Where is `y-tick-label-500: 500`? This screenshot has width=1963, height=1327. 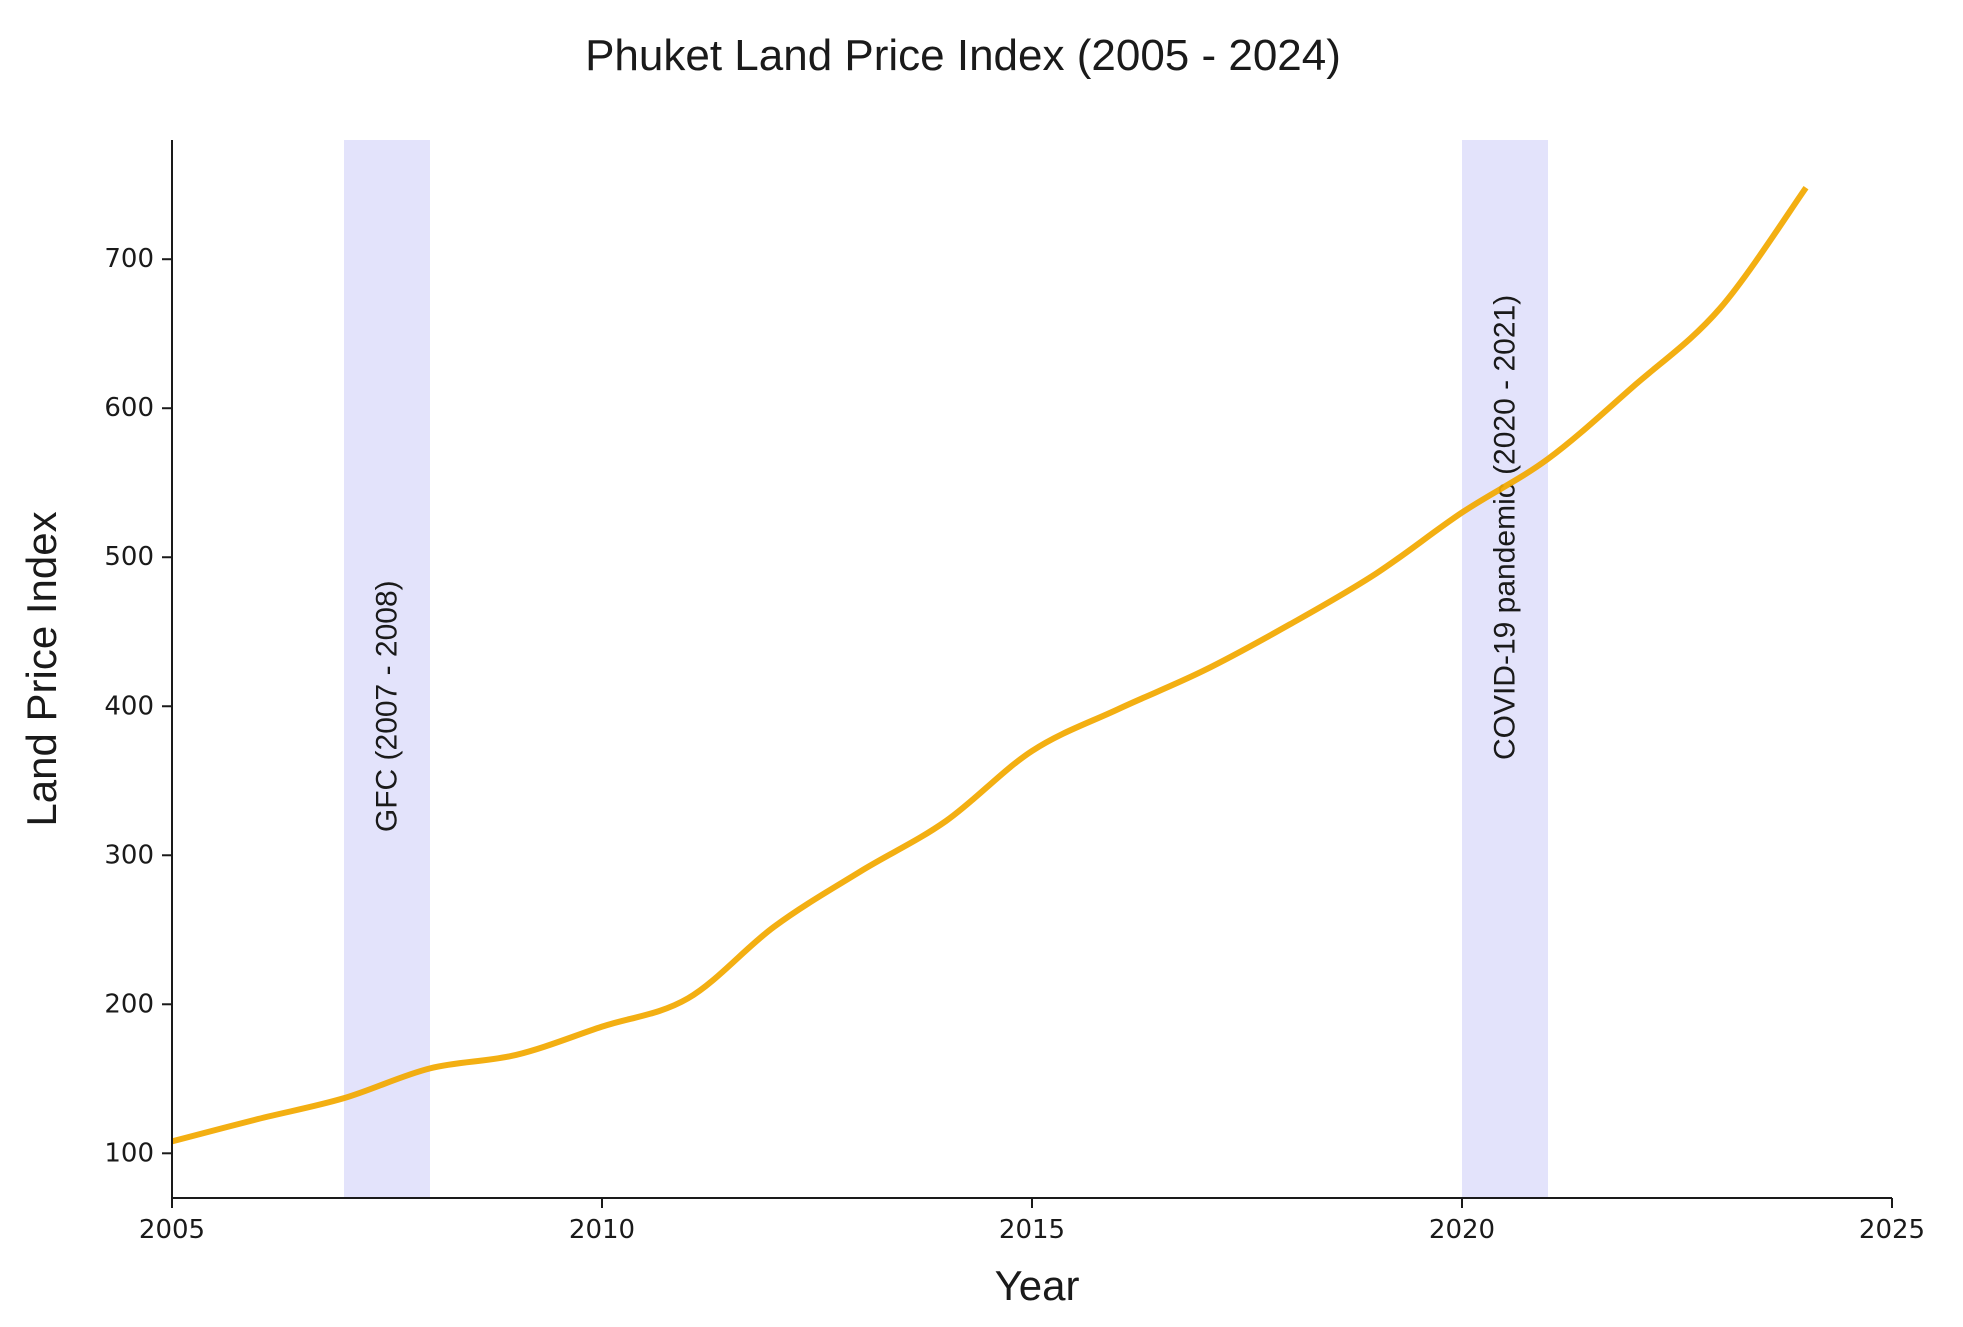
y-tick-label-500: 500 is located at coordinates (129, 557).